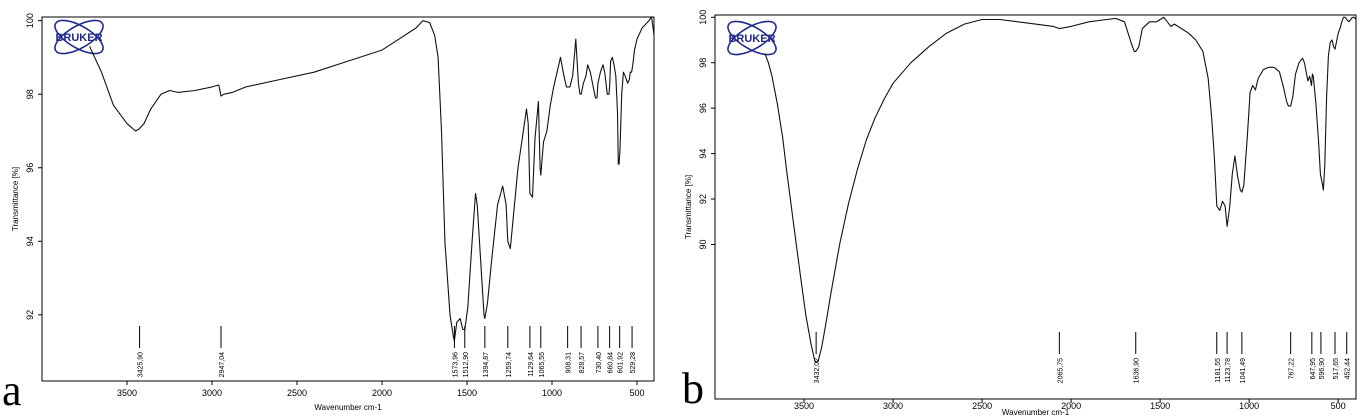 The image size is (1363, 417). What do you see at coordinates (1137, 370) in the screenshot?
I see `peak-label: 1636,90` at bounding box center [1137, 370].